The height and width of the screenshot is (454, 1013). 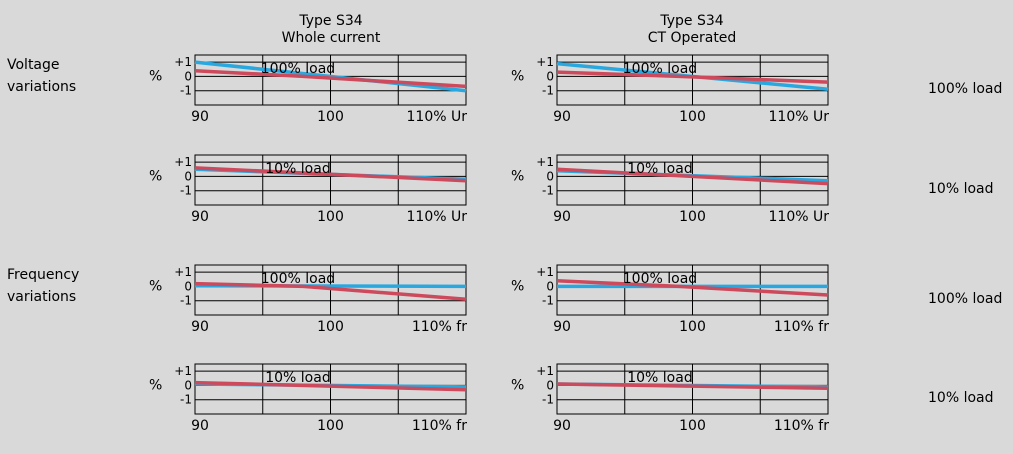 What do you see at coordinates (308, 189) in the screenshot?
I see `chart-panel-whole-current-voltage-10: 10% load +10-1% 90 100 110% Ur` at bounding box center [308, 189].